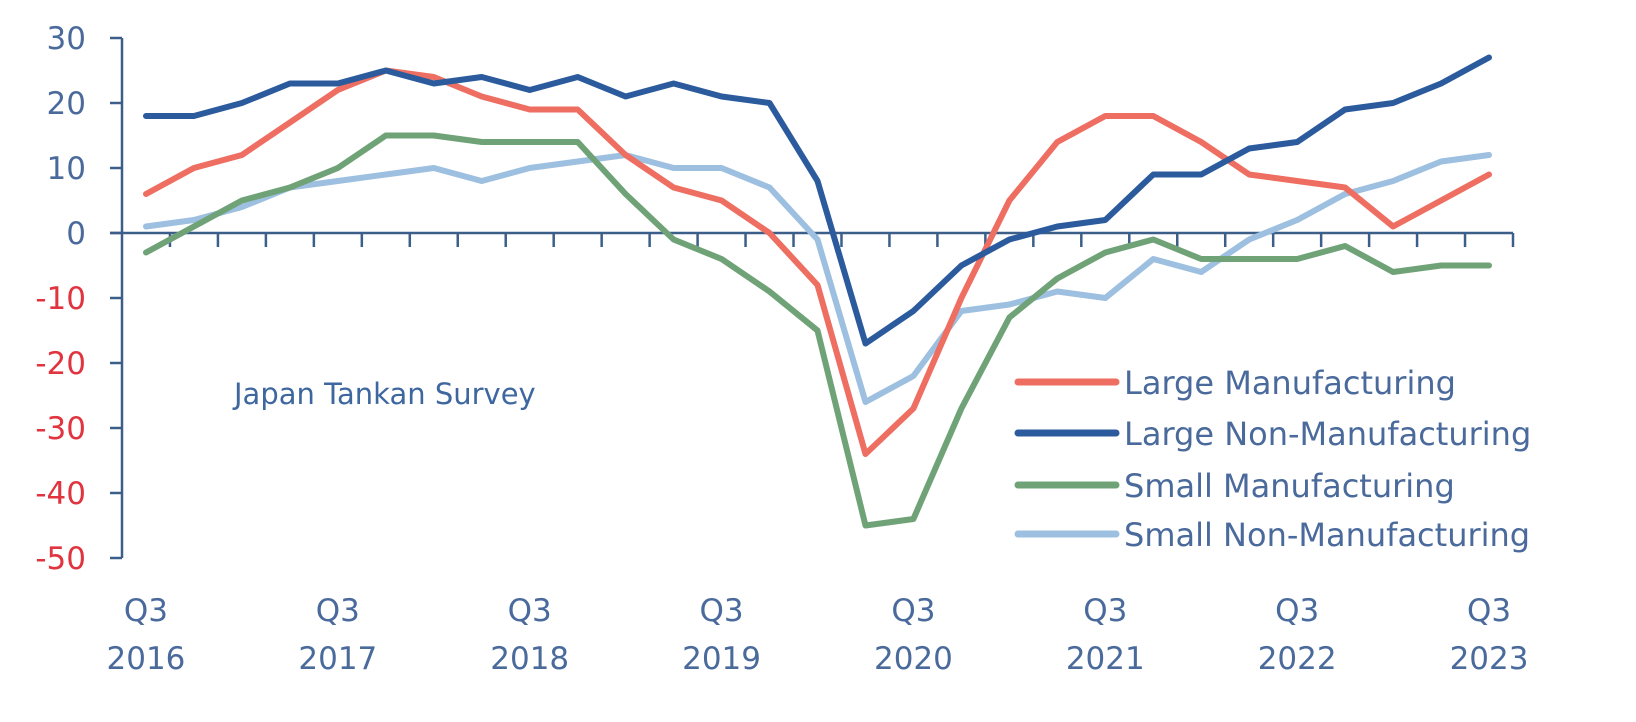  Describe the element at coordinates (1327, 434) in the screenshot. I see `legend-label: Large Non-Manufacturing` at that location.